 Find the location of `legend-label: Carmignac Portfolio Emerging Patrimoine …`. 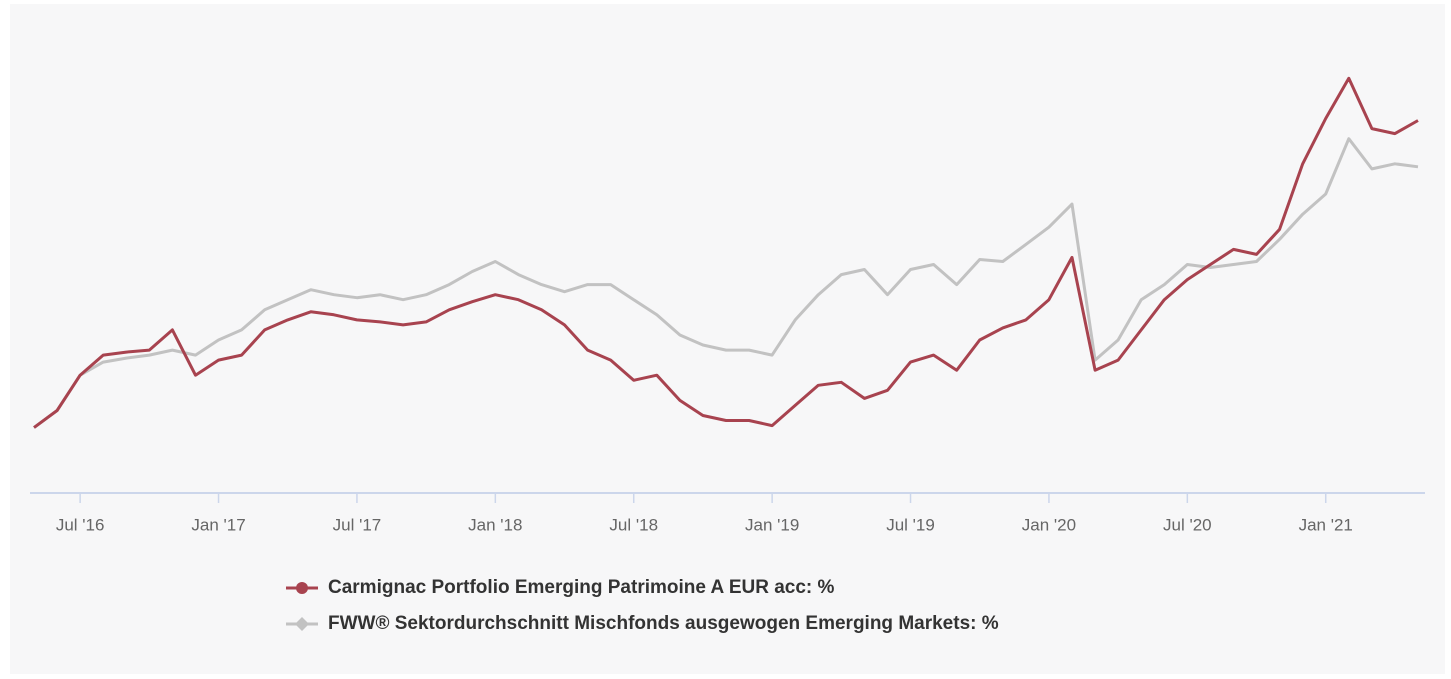

legend-label: Carmignac Portfolio Emerging Patrimoine … is located at coordinates (581, 587).